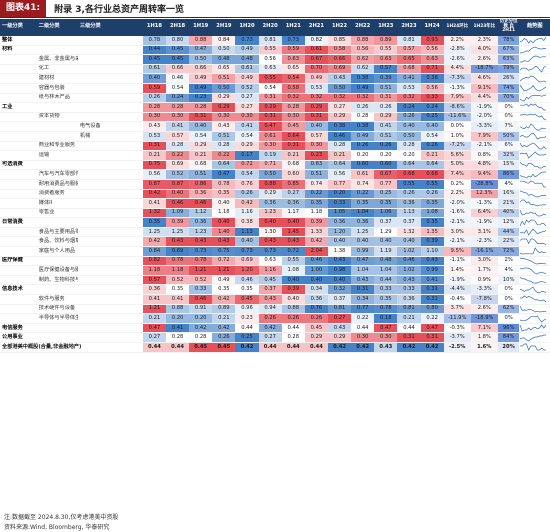 The height and width of the screenshot is (532, 550). Describe the element at coordinates (270, 203) in the screenshot. I see `value-cell: 0.36` at that location.